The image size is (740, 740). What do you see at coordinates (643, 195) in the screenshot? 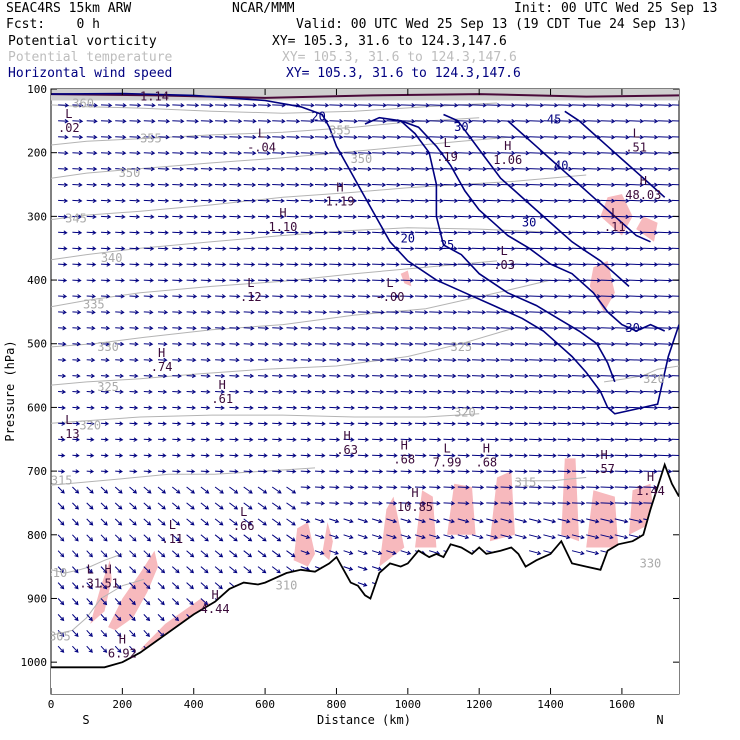
I see `pv-extremum-value: 48.03` at bounding box center [643, 195].